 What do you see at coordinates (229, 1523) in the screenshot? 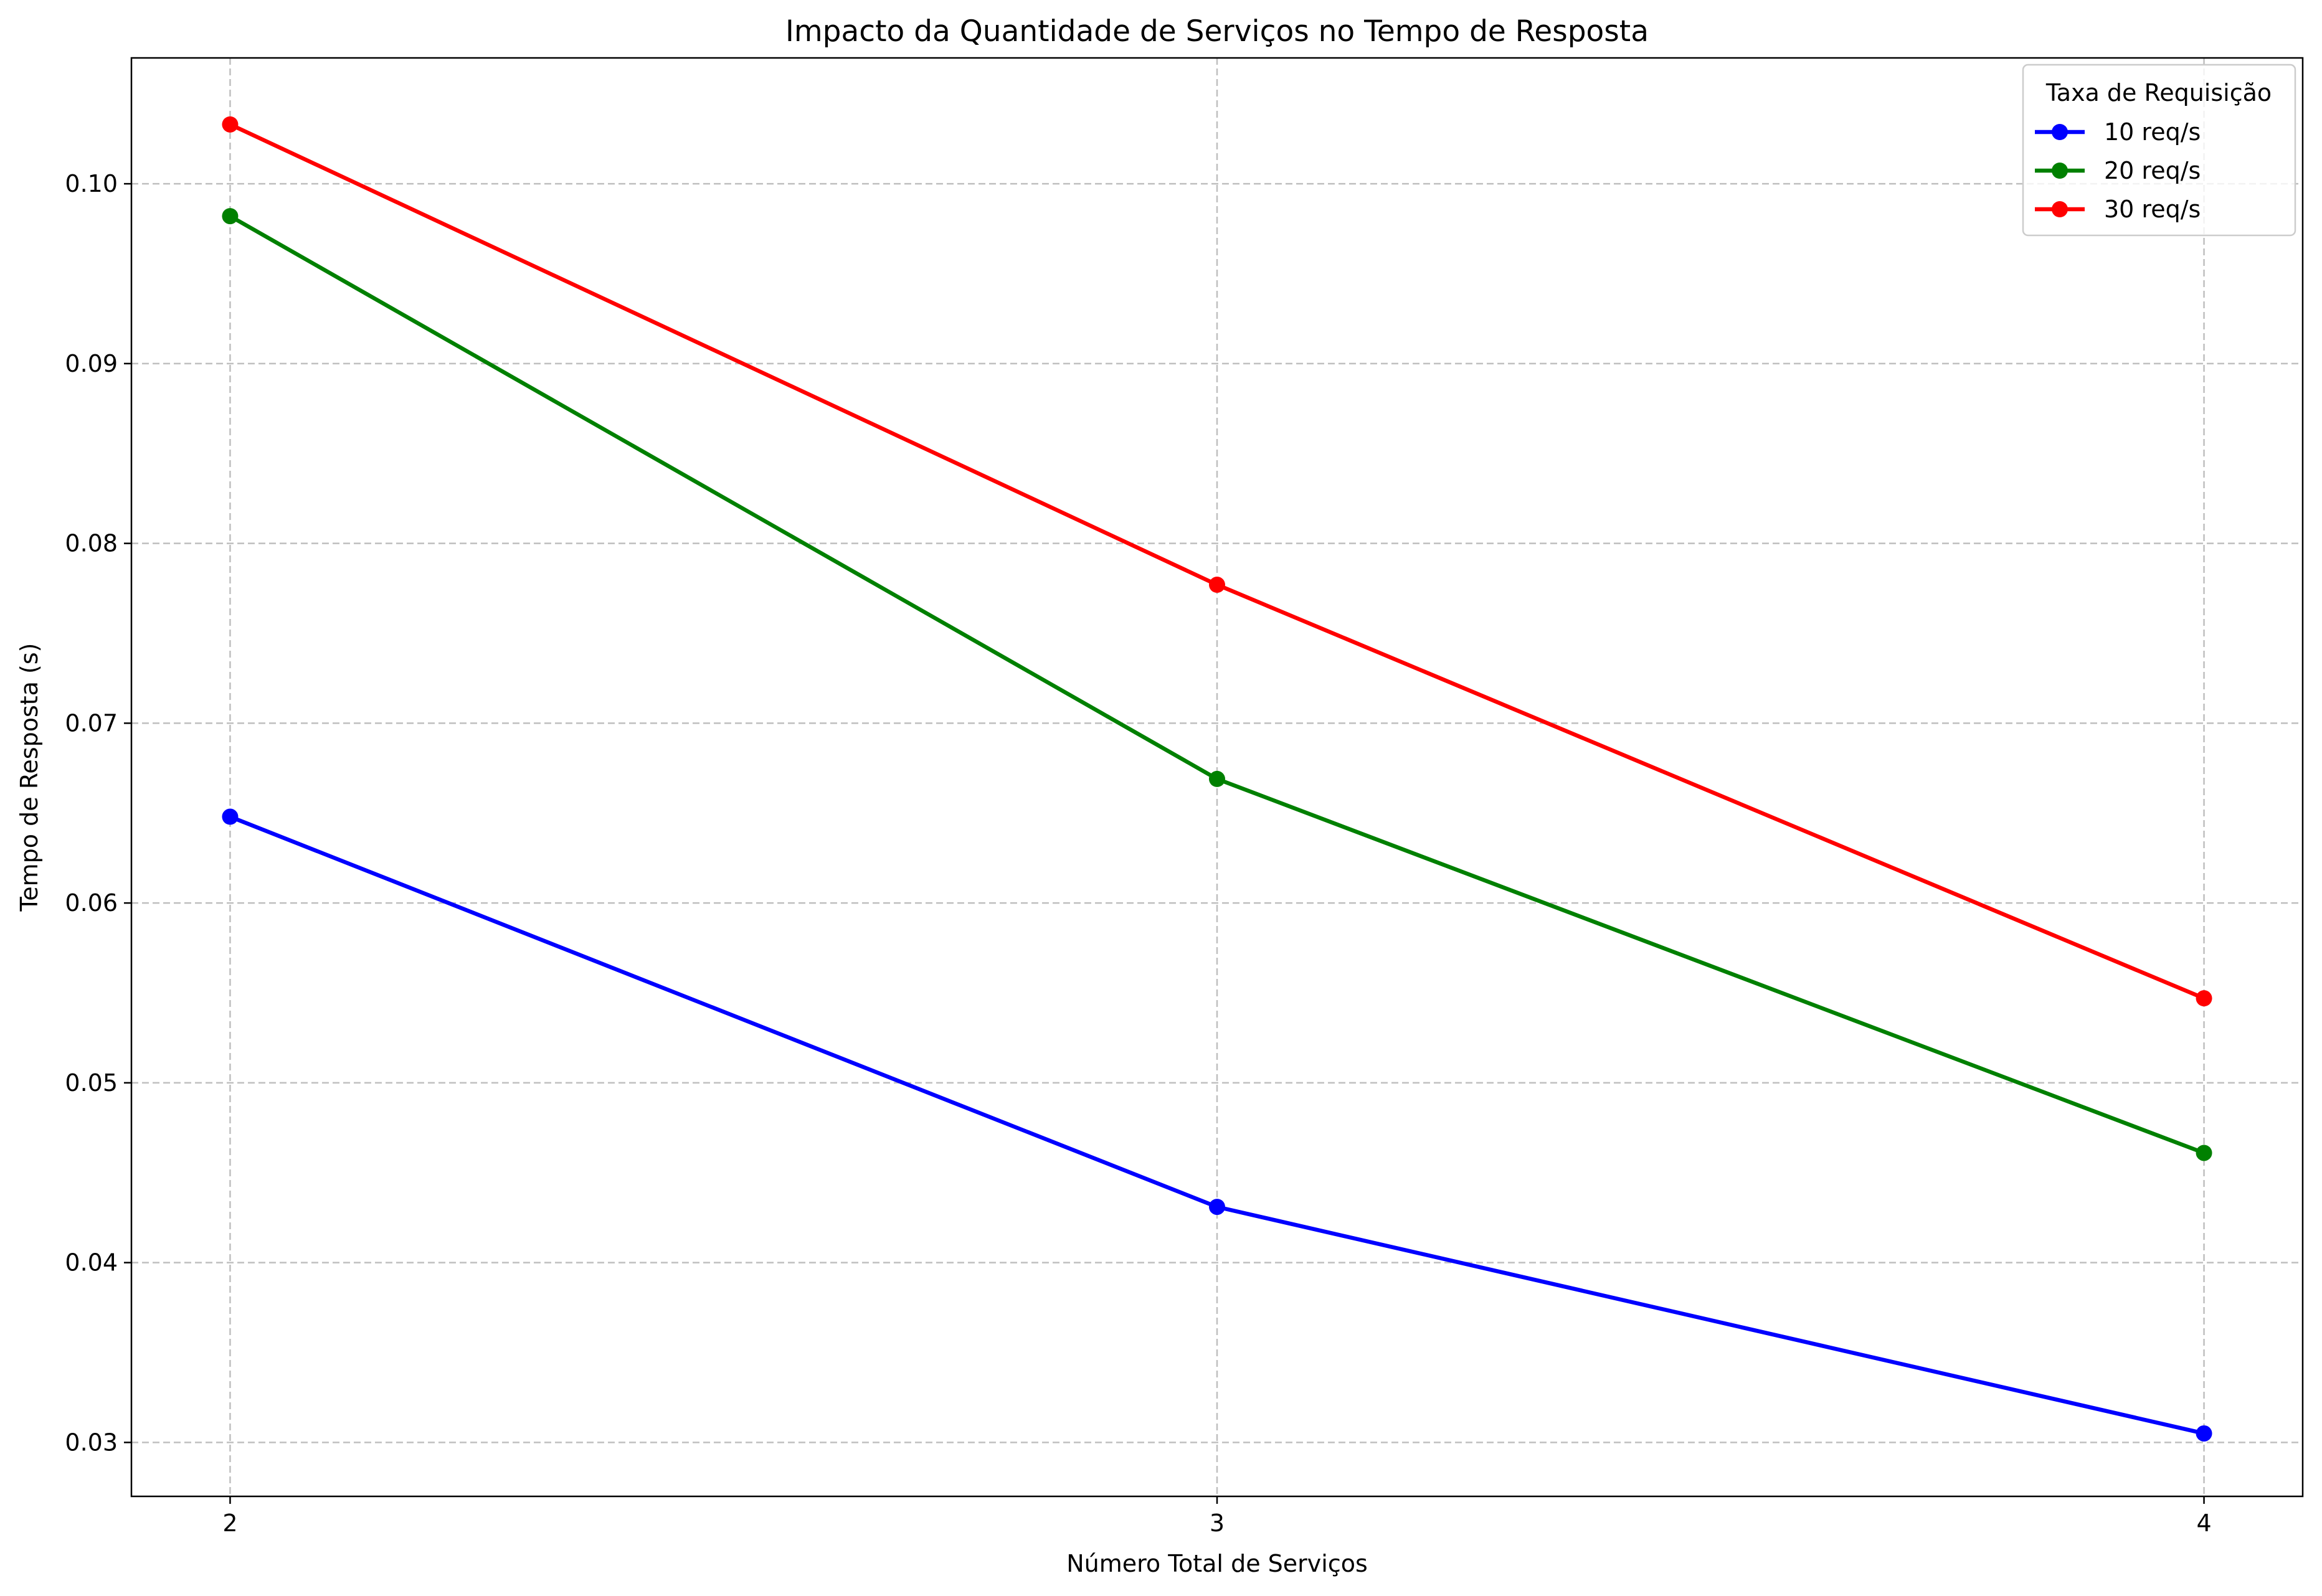
I see `x-tick-label: 2` at bounding box center [229, 1523].